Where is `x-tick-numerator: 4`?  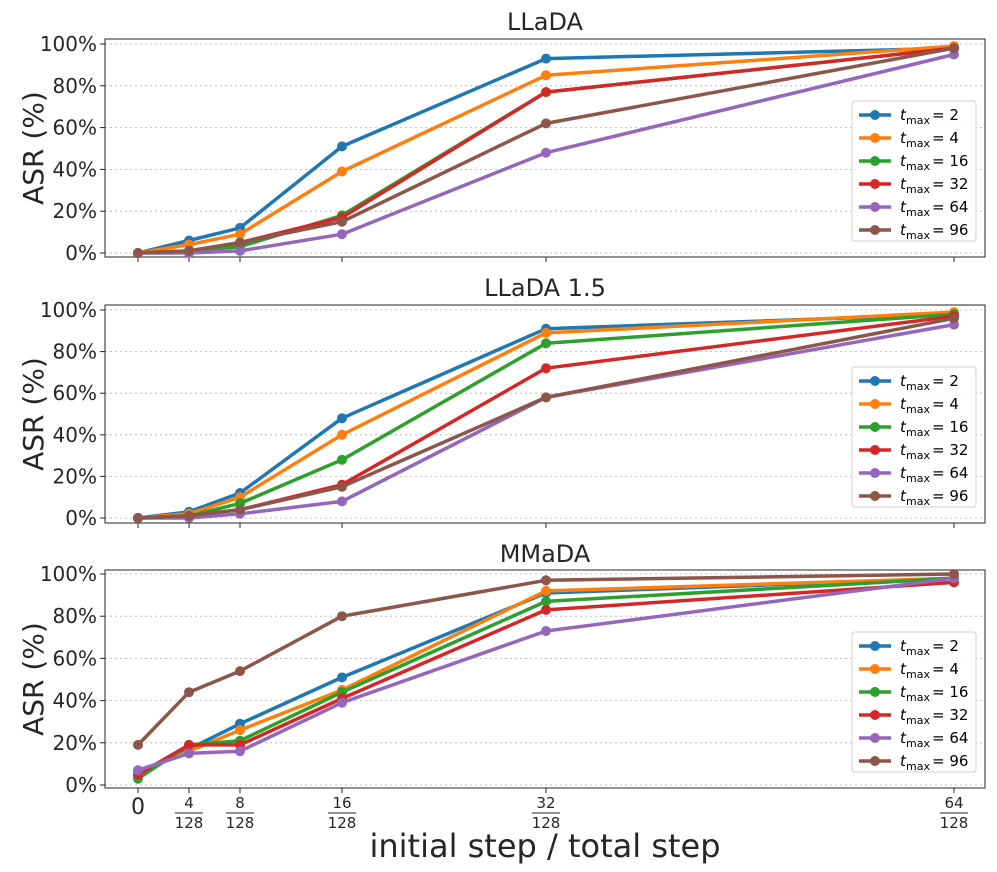
x-tick-numerator: 4 is located at coordinates (189, 803).